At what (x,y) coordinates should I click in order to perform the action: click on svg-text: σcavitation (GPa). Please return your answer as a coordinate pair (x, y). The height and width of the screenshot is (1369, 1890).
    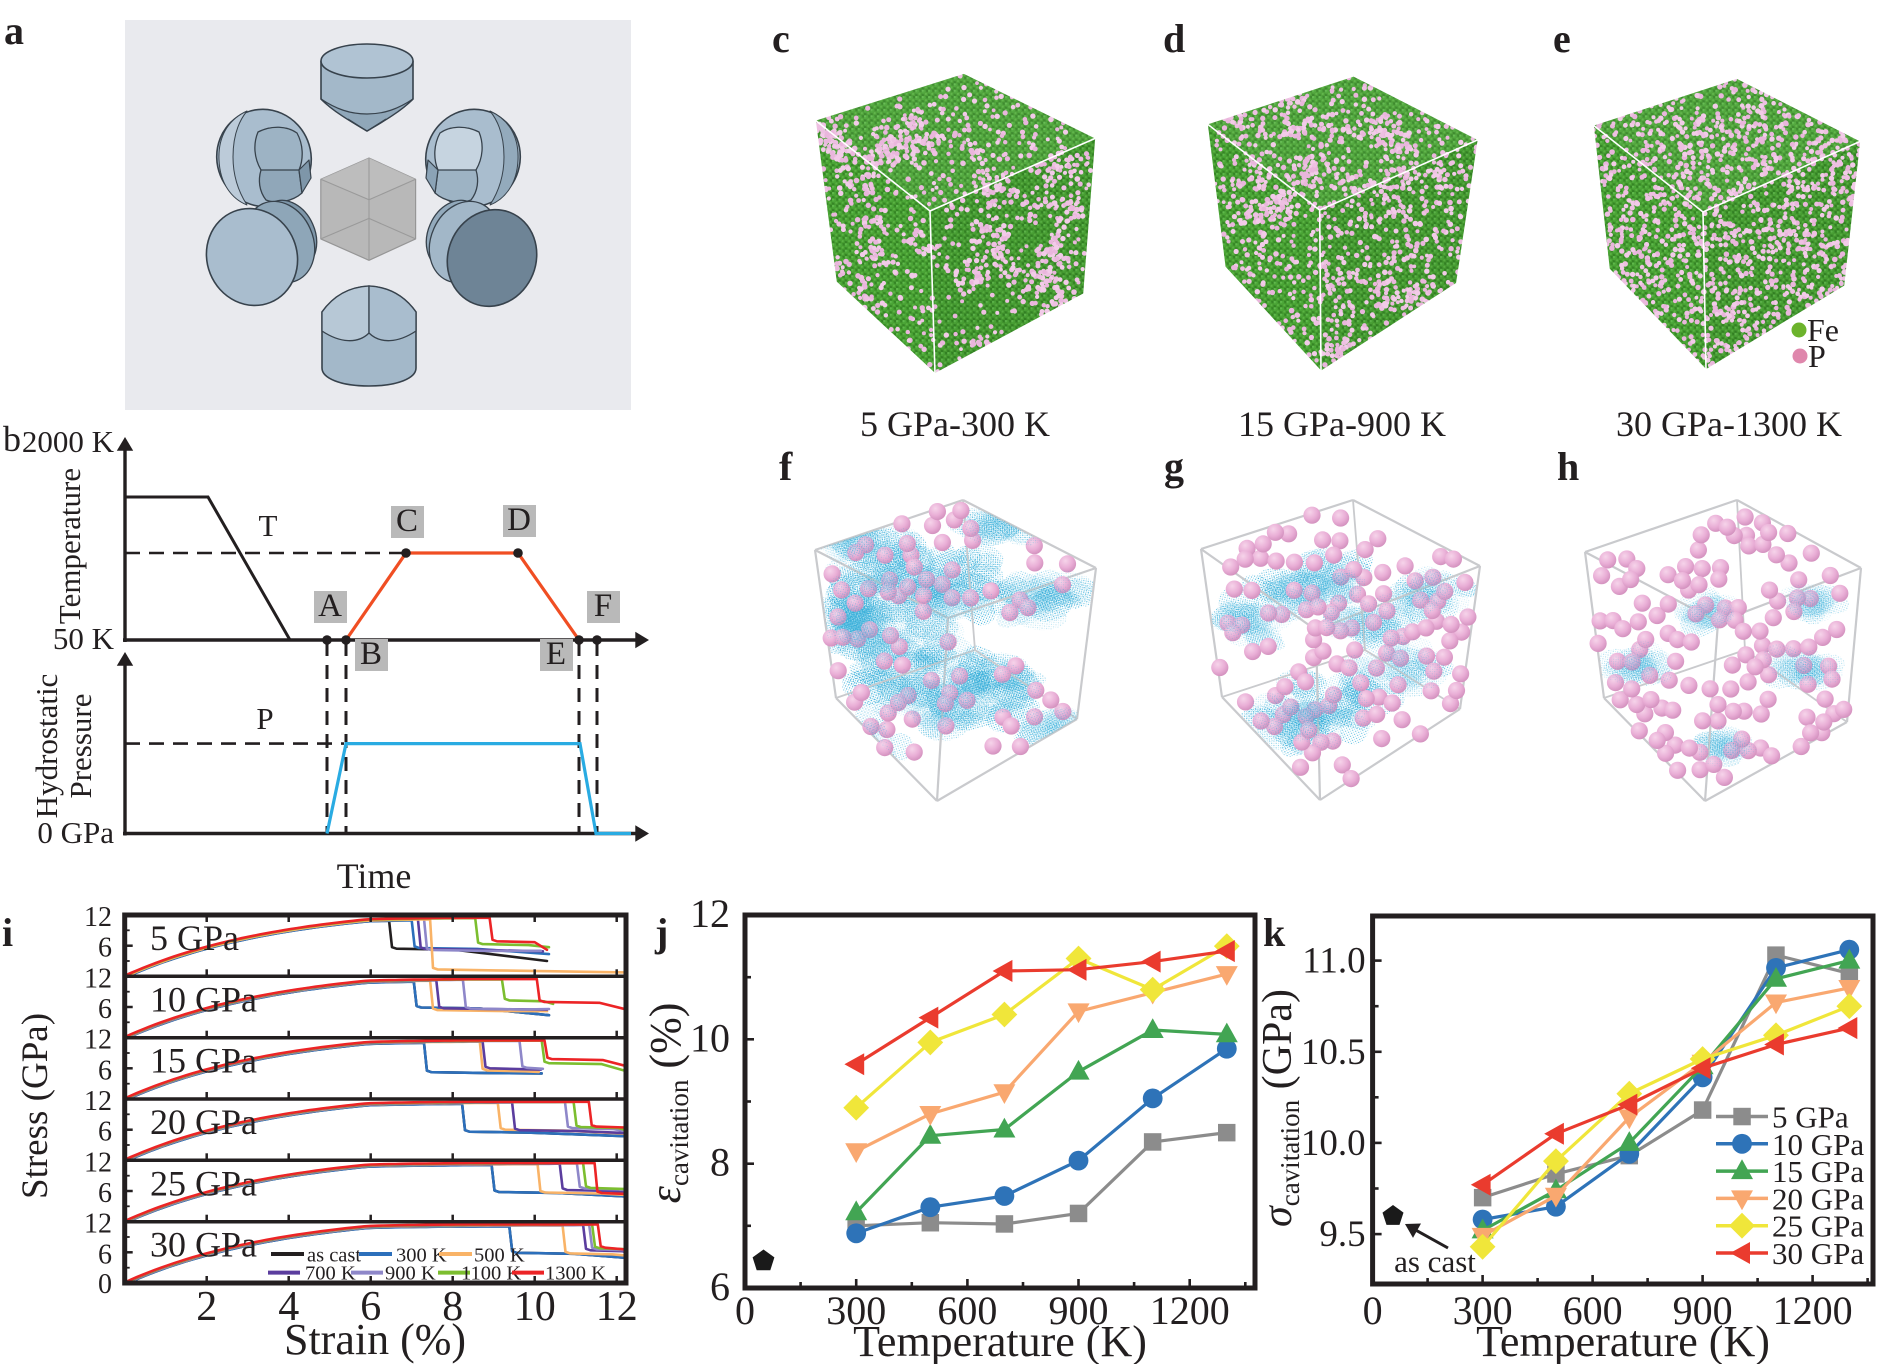
    Looking at the image, I should click on (1280, 1108).